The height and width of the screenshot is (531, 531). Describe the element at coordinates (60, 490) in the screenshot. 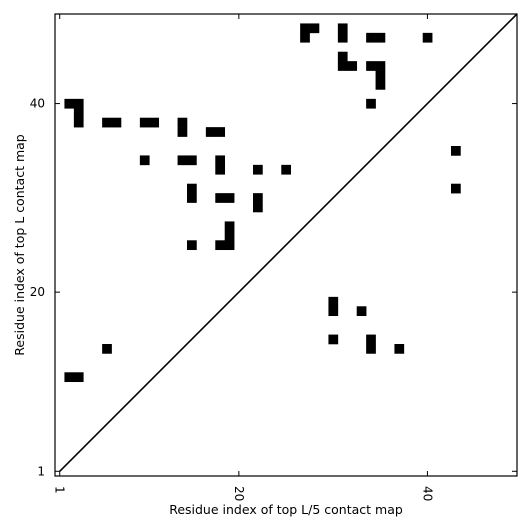

I see `x-tick-label: 1` at that location.